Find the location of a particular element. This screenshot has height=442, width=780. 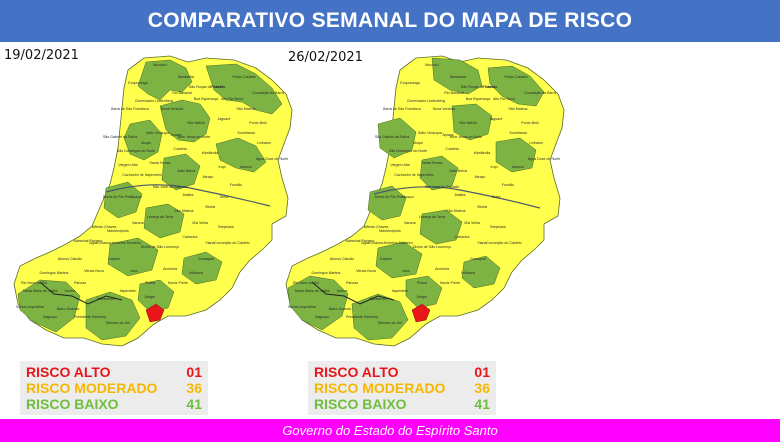

municipality-label: Viana is located at coordinates (481, 243).